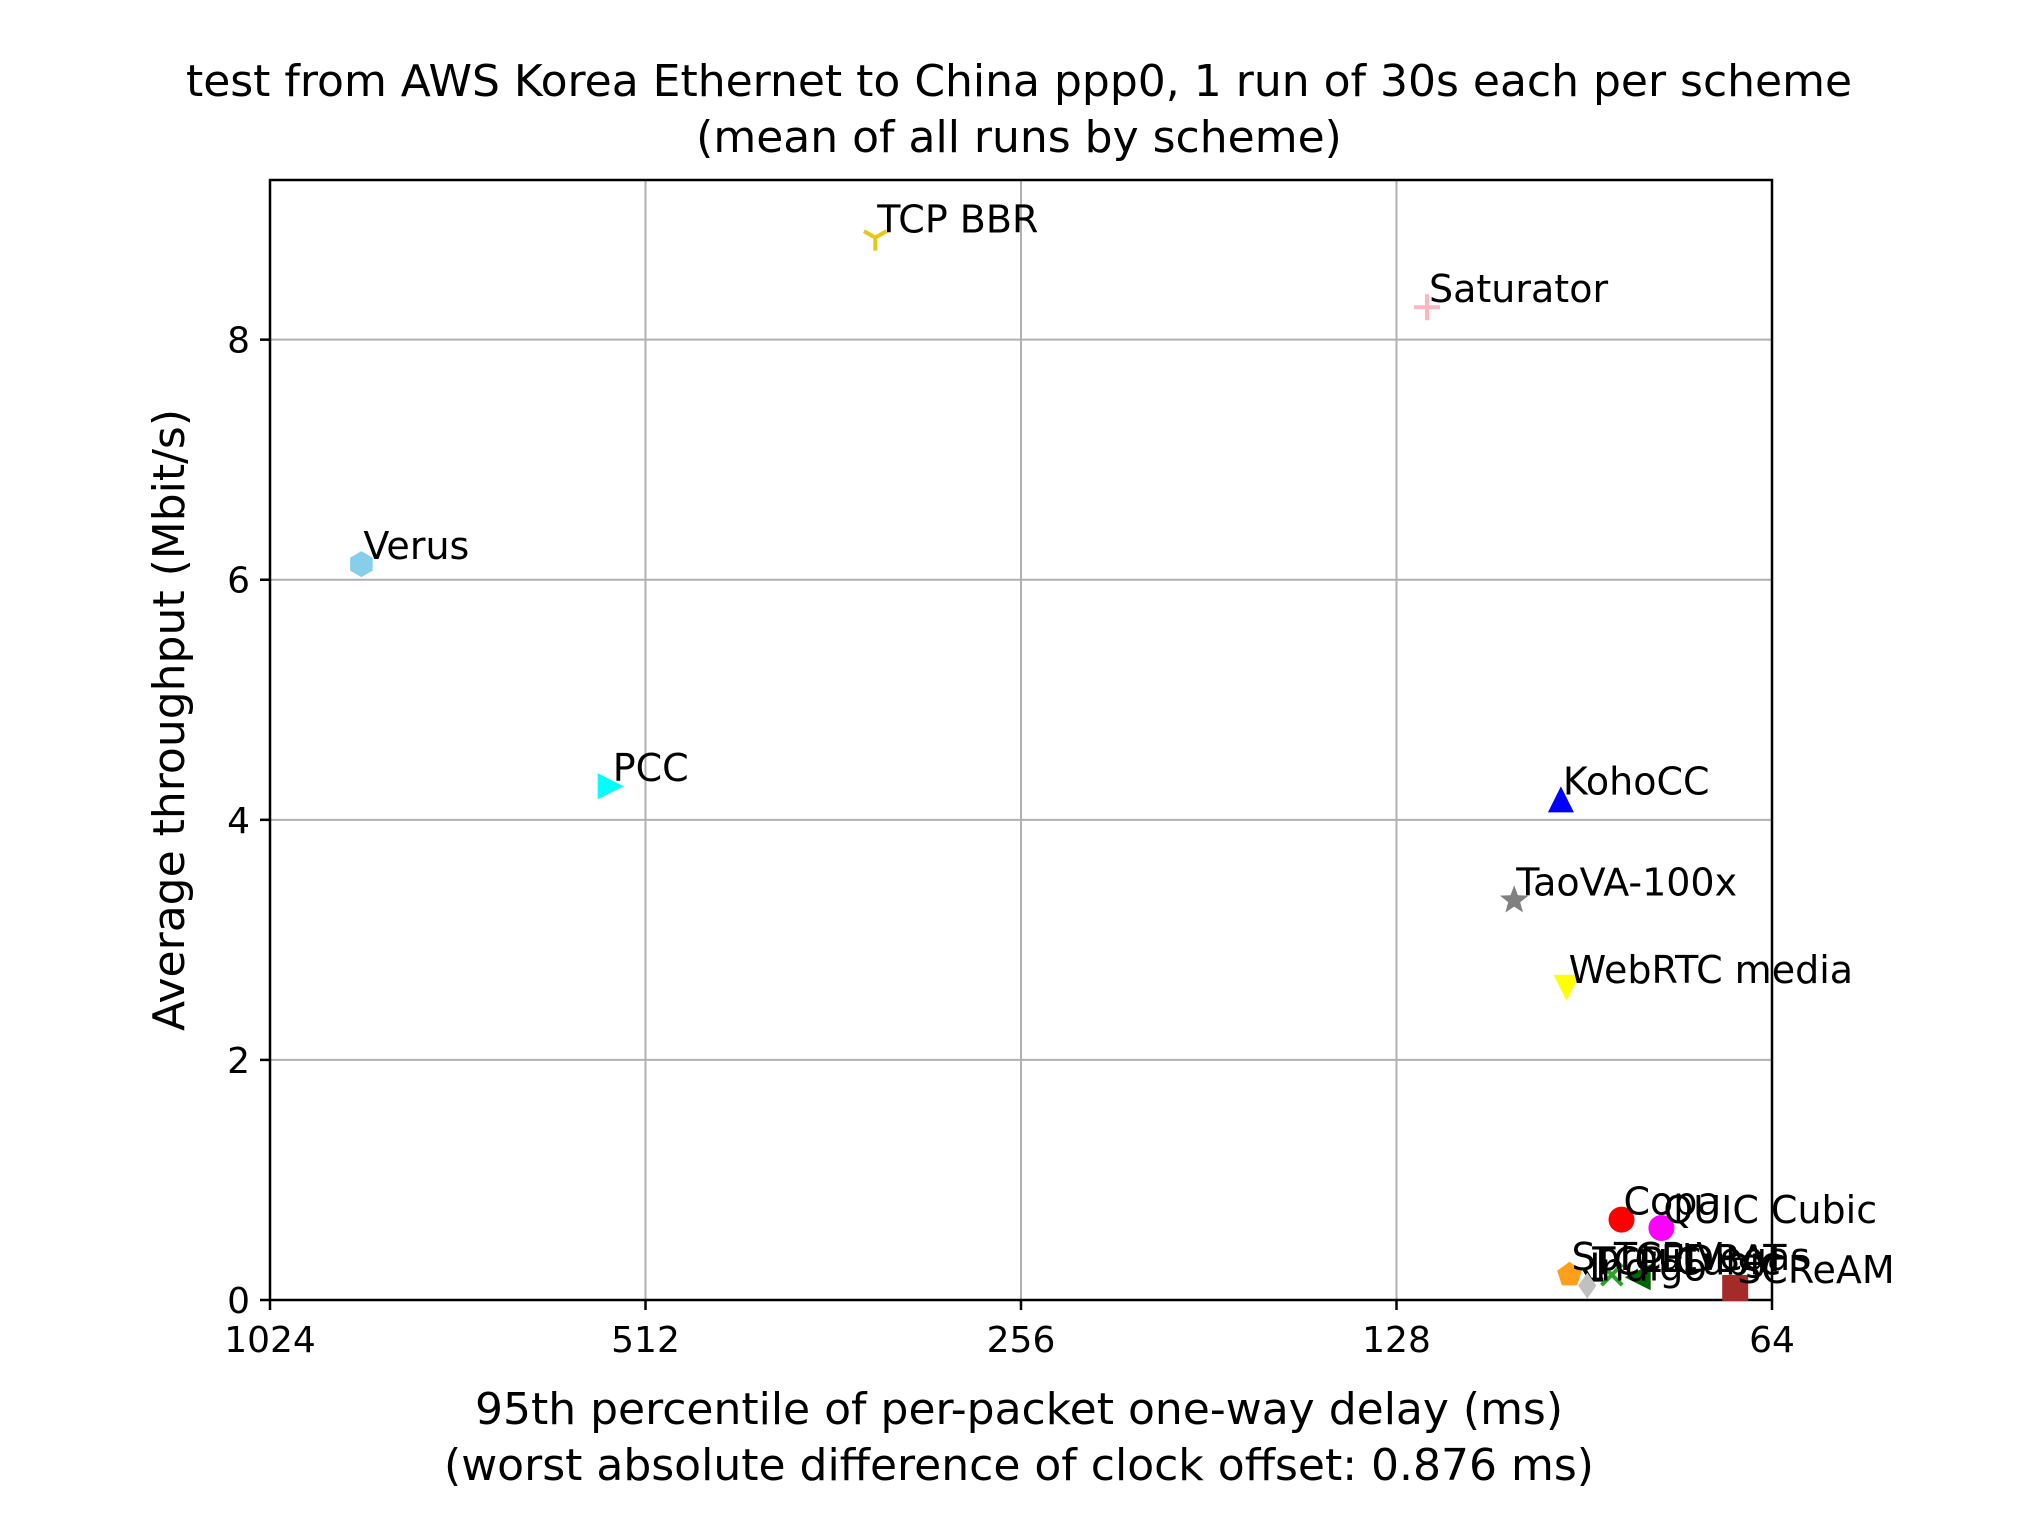  I want to click on point-label: Indigo, so click(1647, 1268).